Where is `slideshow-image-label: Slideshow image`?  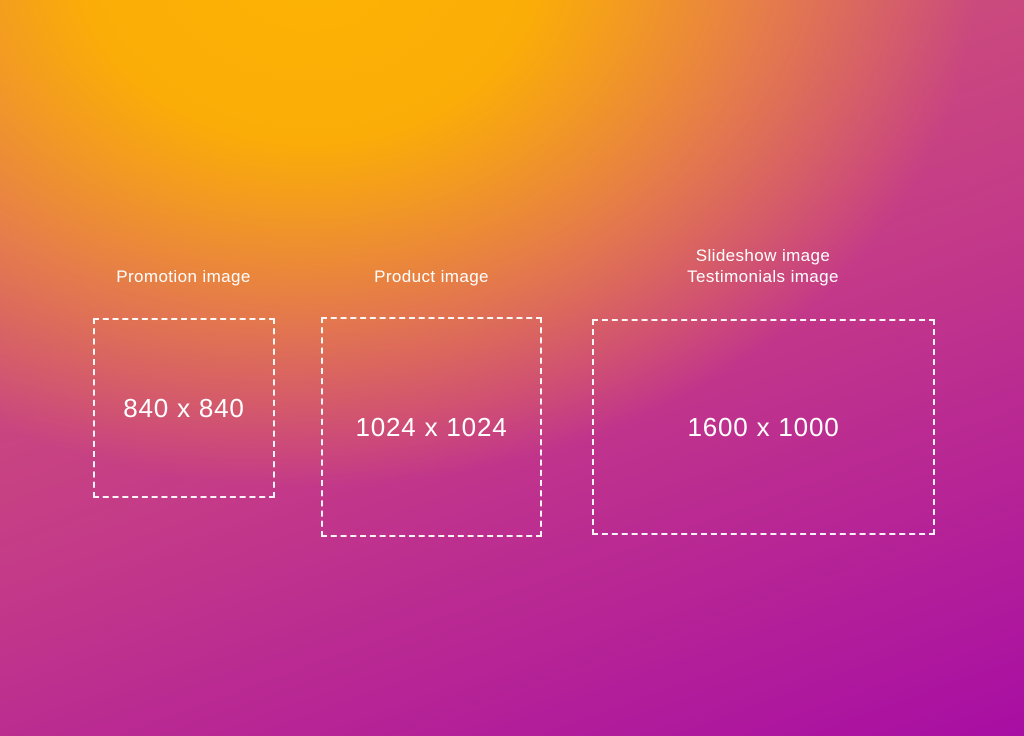 slideshow-image-label: Slideshow image is located at coordinates (763, 255).